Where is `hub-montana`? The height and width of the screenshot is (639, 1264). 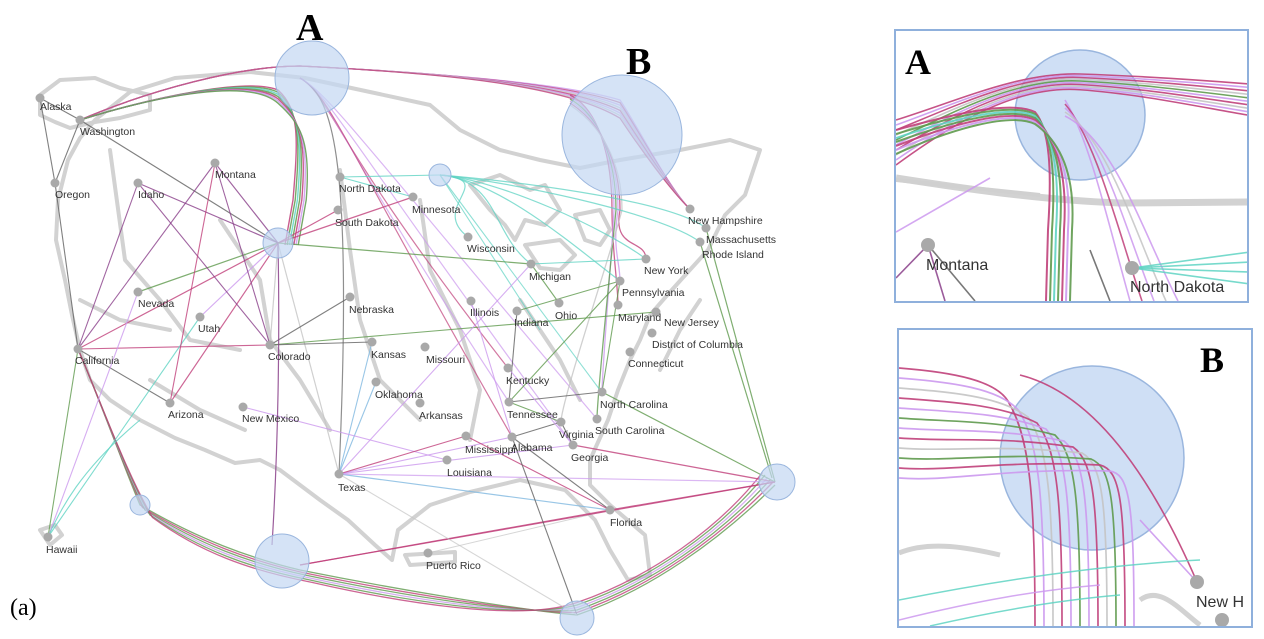 hub-montana is located at coordinates (278, 243).